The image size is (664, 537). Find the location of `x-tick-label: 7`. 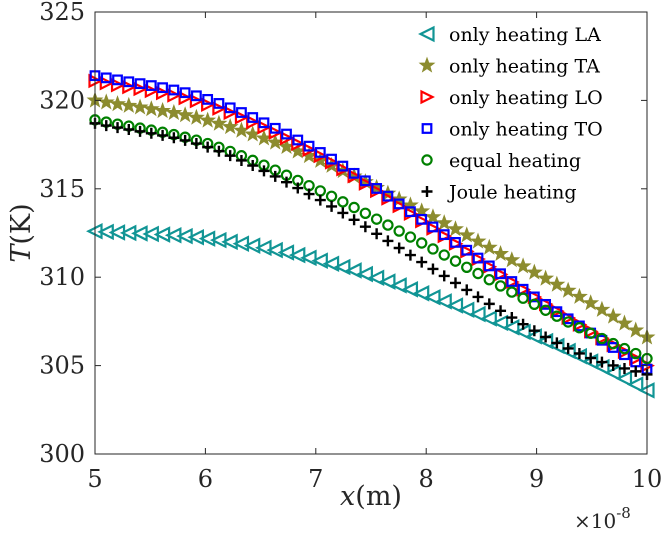

x-tick-label: 7 is located at coordinates (315, 479).